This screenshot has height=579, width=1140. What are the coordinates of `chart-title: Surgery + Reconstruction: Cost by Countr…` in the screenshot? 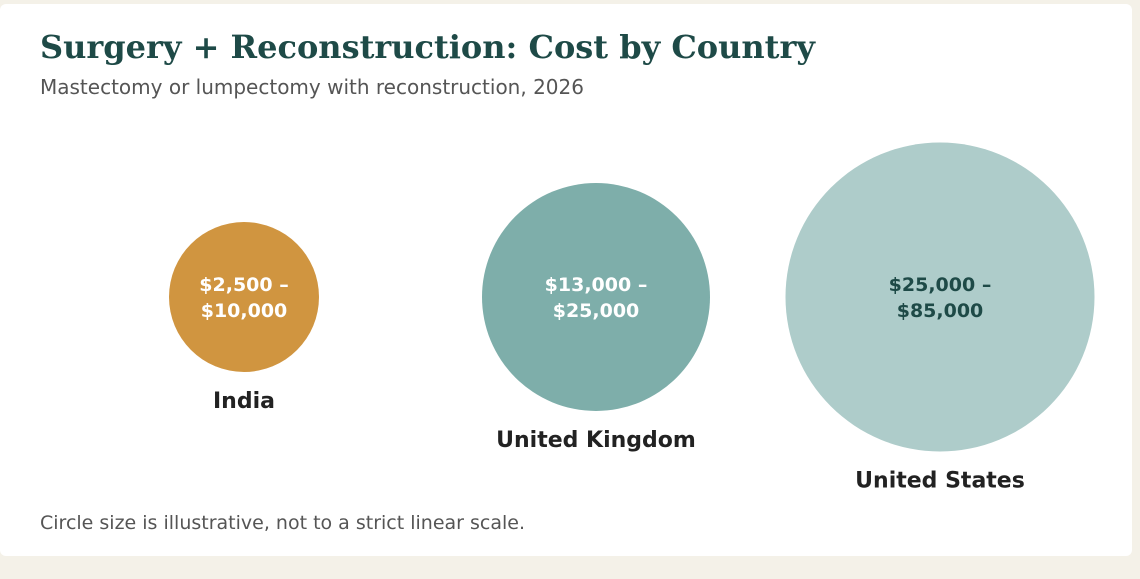 It's located at (427, 47).